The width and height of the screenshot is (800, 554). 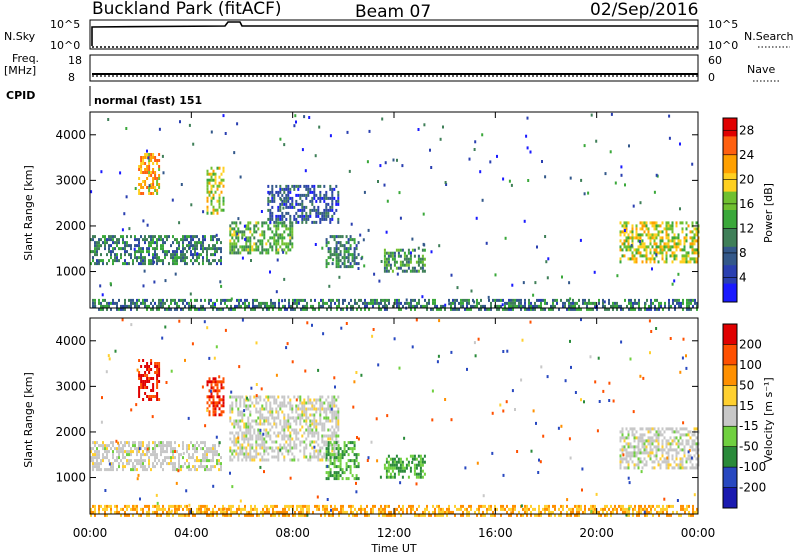 I want to click on nsky-trace, so click(x=394, y=33).